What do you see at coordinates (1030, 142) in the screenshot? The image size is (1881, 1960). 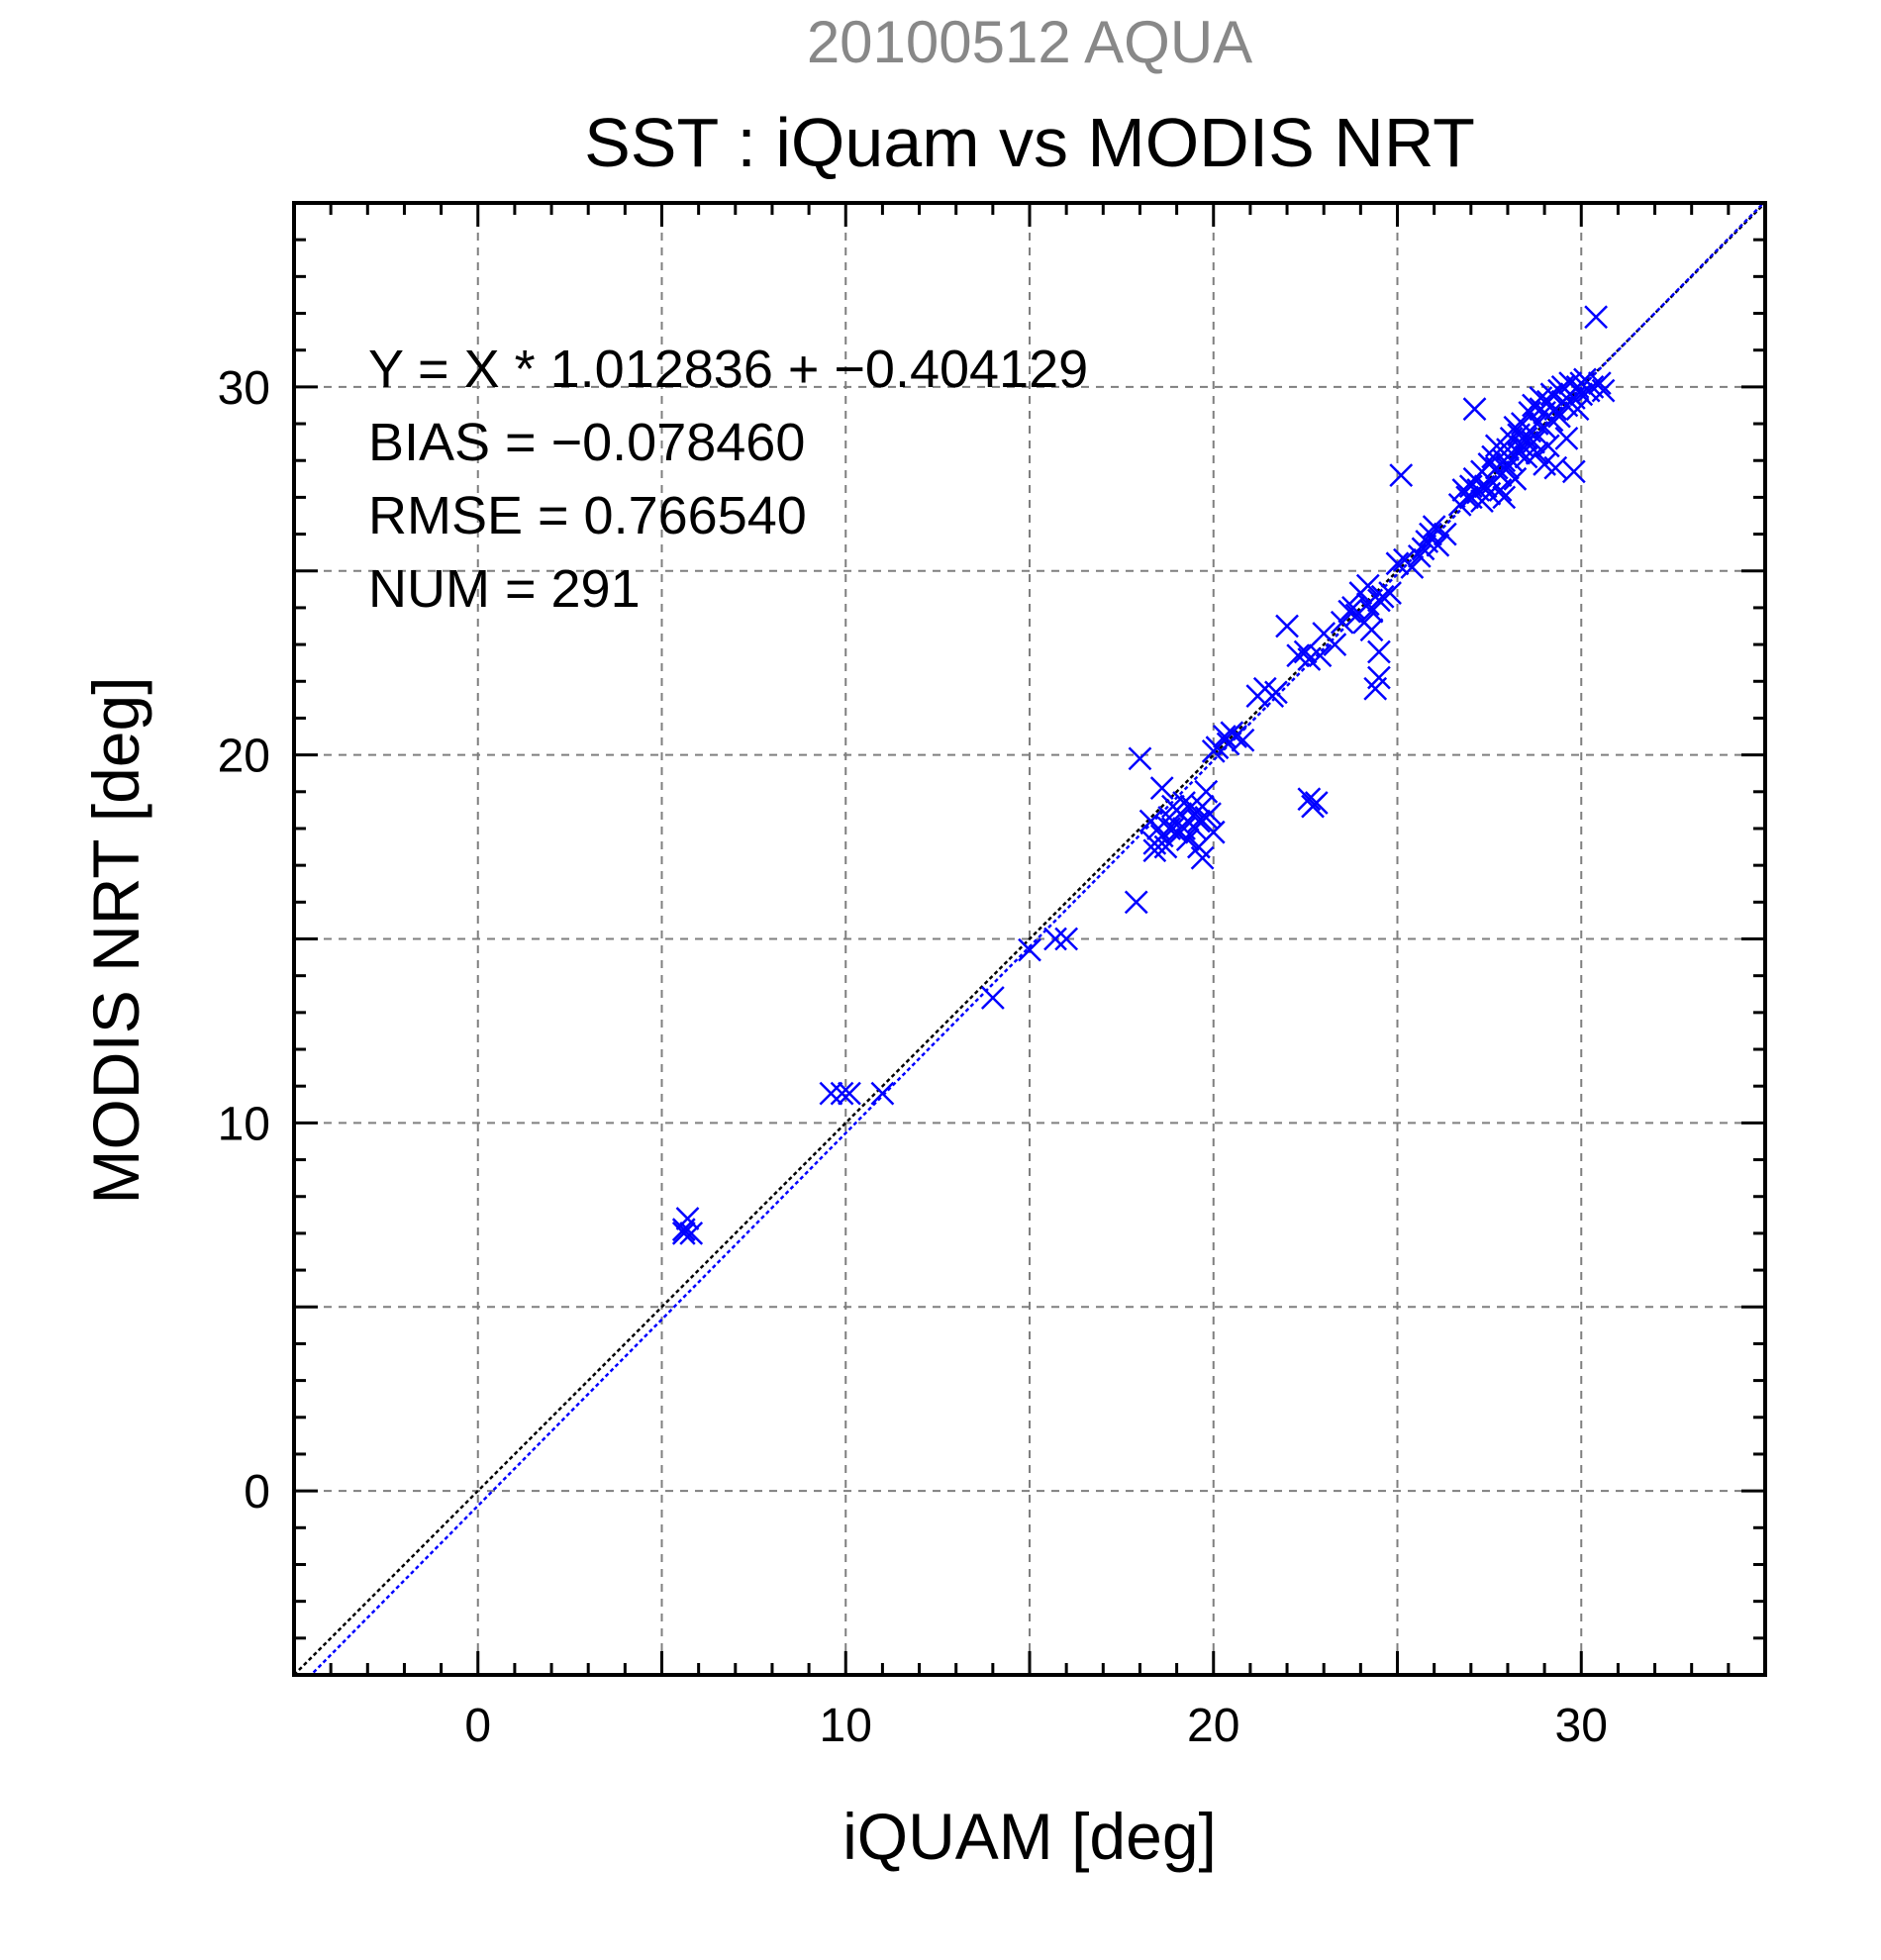 I see `chart-title: SST : iQuam vs MODIS NRT` at bounding box center [1030, 142].